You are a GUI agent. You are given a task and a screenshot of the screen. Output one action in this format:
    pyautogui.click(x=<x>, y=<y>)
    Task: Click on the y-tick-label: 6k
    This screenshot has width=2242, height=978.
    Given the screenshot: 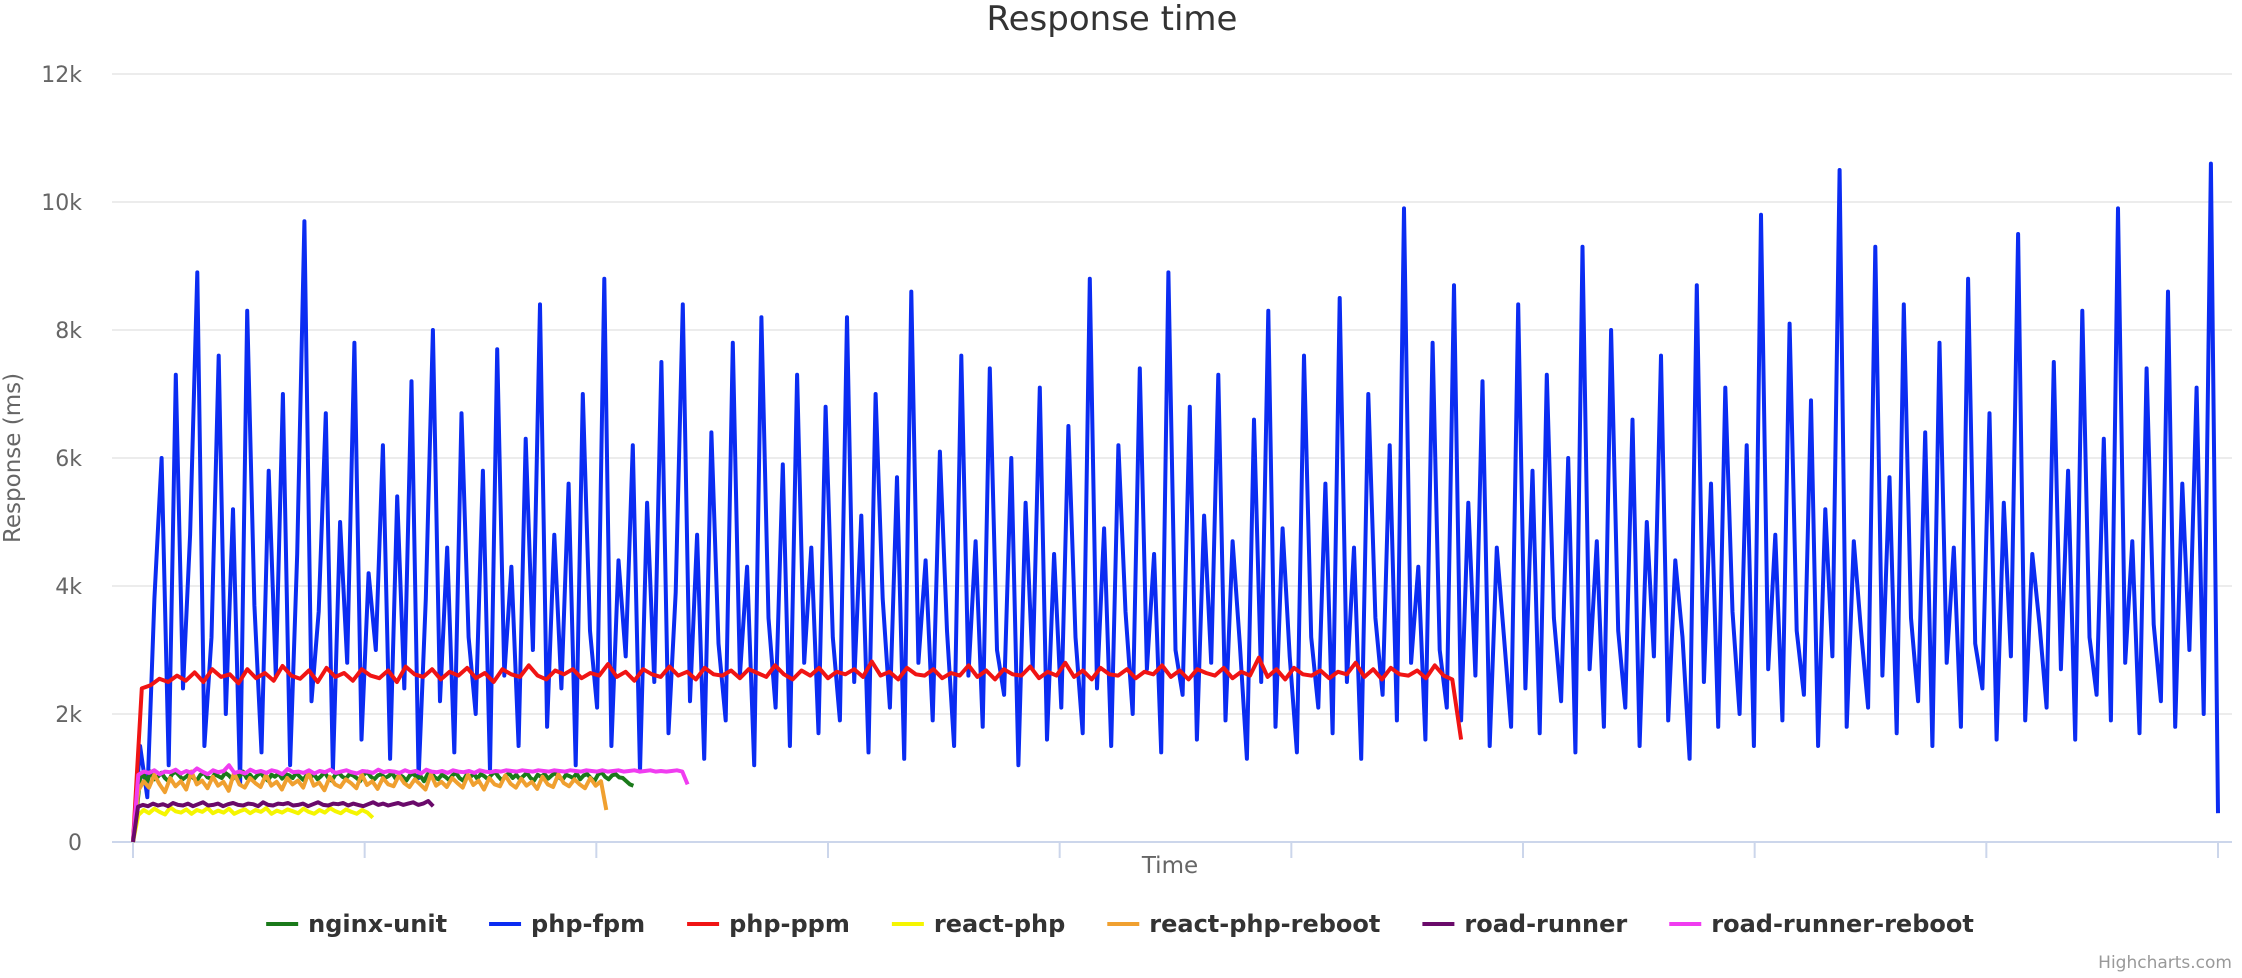 What is the action you would take?
    pyautogui.click(x=68, y=459)
    